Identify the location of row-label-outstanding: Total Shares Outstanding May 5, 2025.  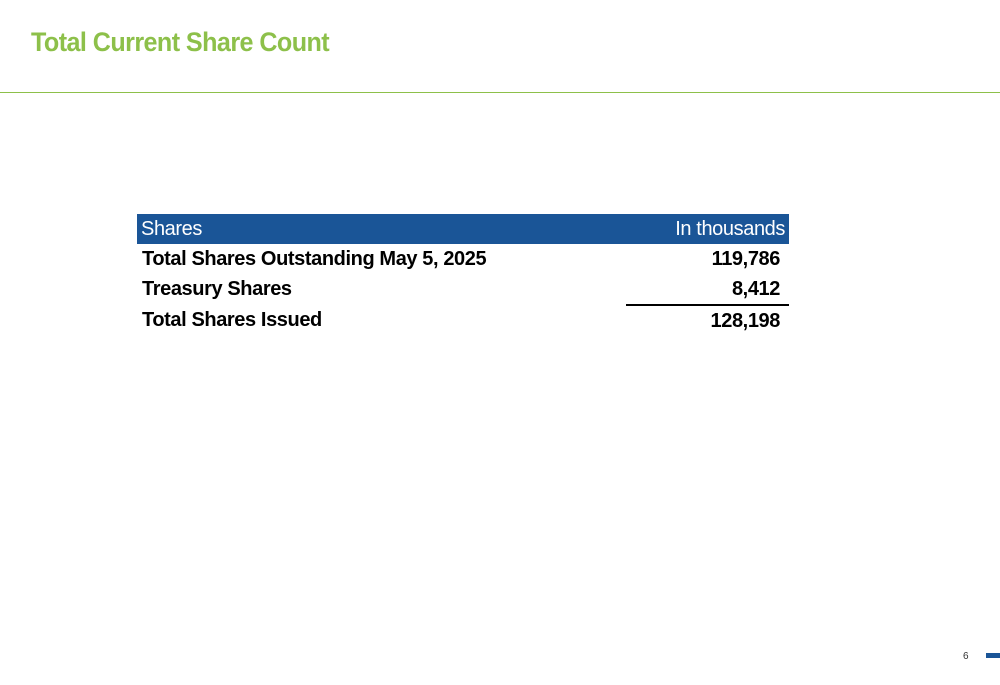
(314, 258).